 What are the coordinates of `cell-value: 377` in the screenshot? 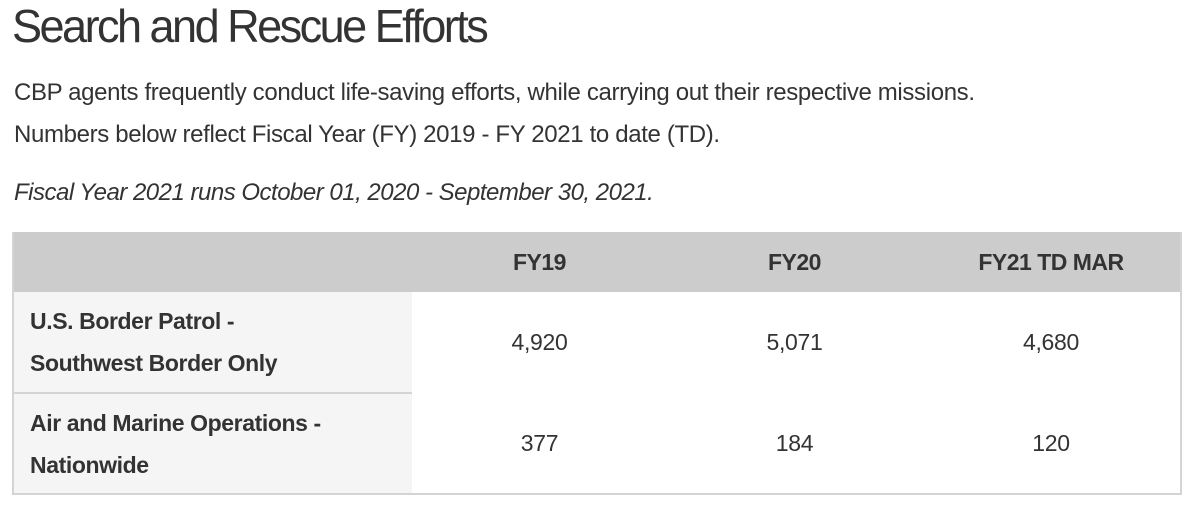 It's located at (539, 442).